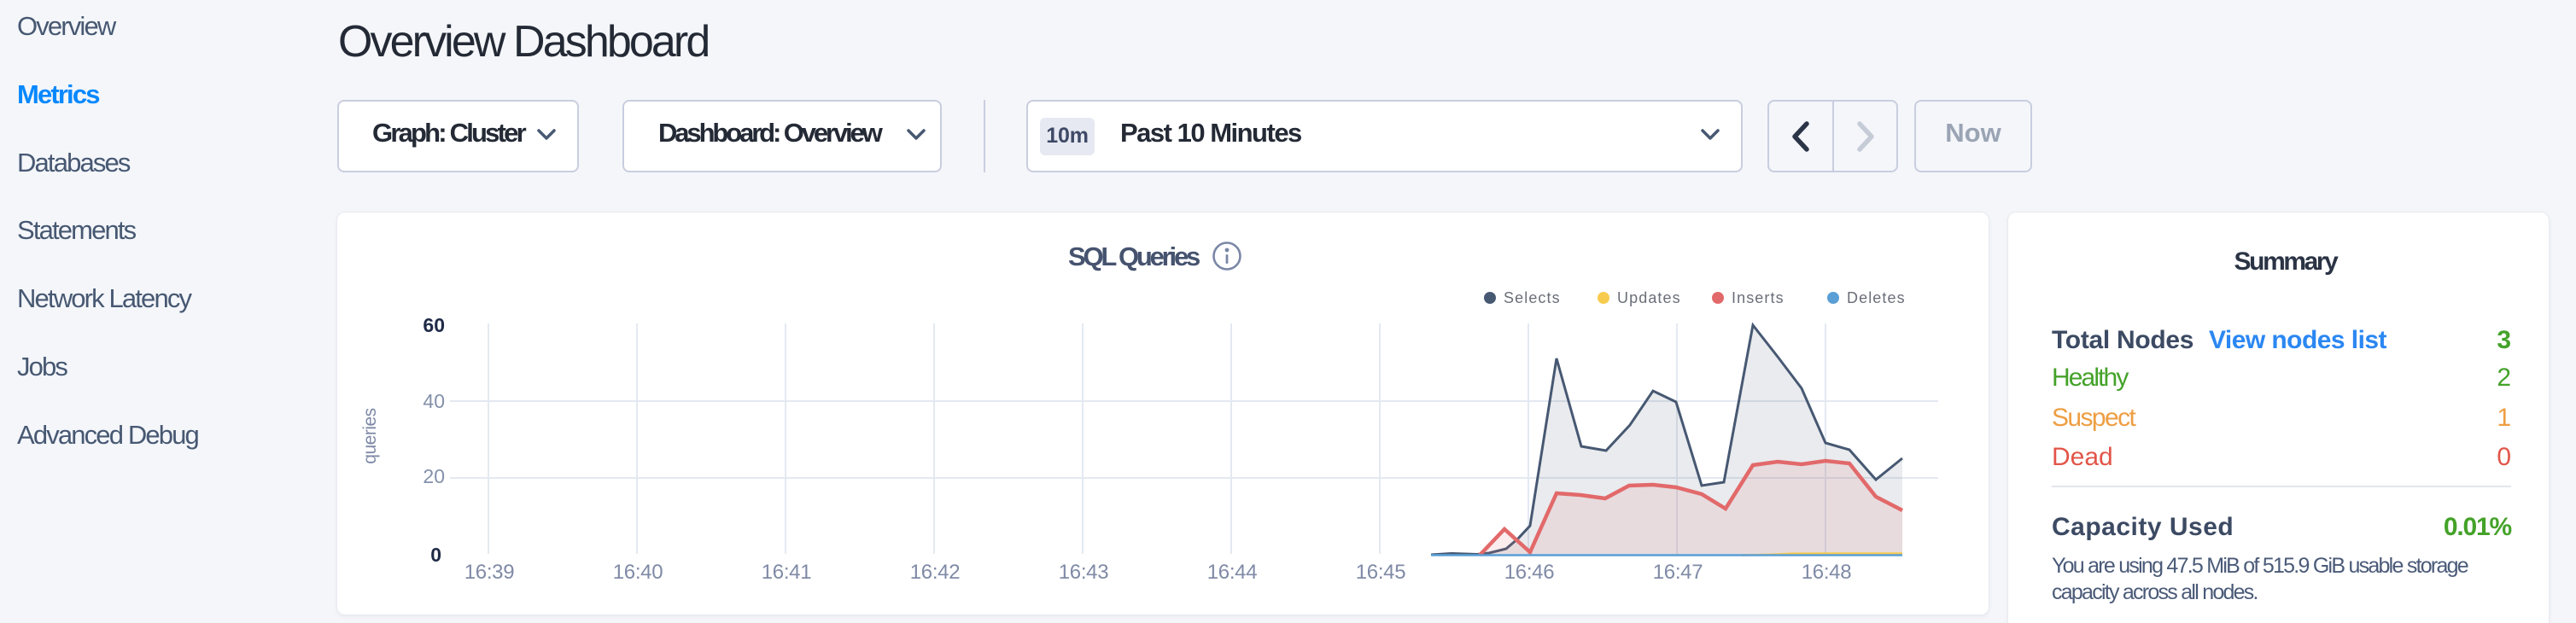  Describe the element at coordinates (434, 401) in the screenshot. I see `svg-text: 40` at that location.